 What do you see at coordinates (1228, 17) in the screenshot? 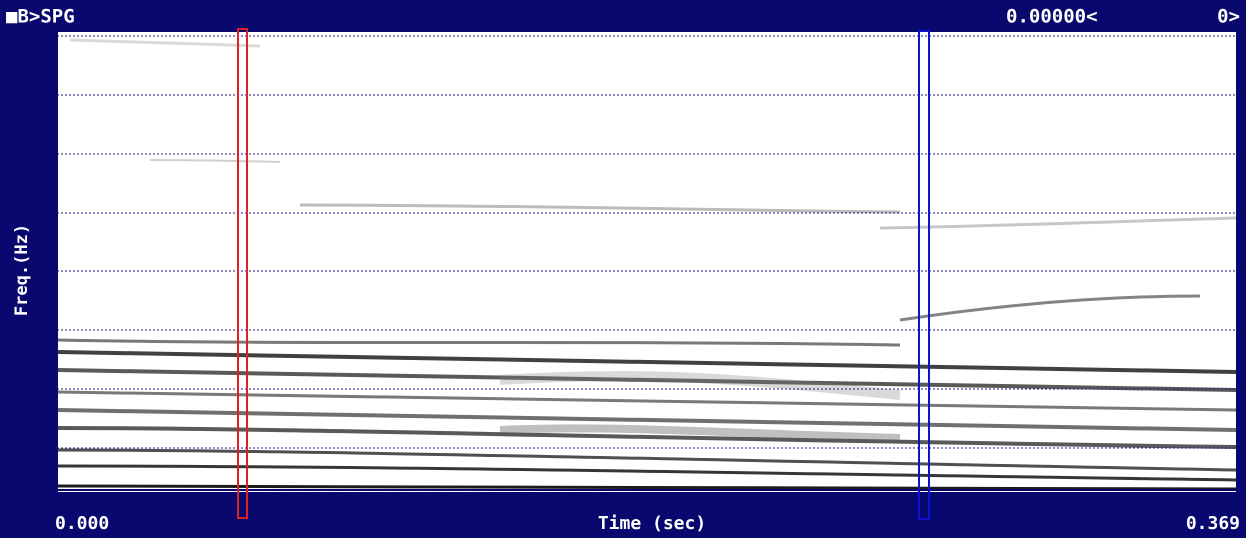
I see `cursor-index: 0>` at bounding box center [1228, 17].